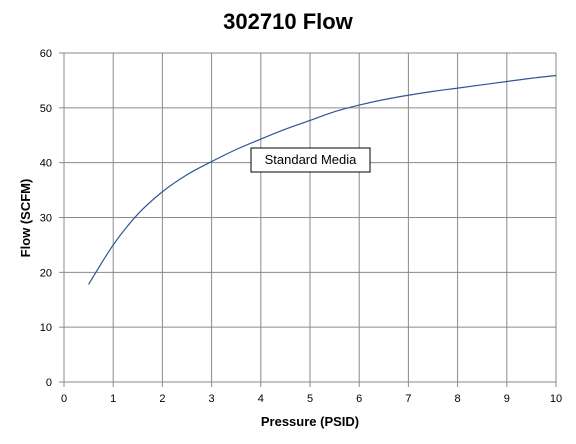 This screenshot has width=576, height=444. I want to click on x-tick-label-5: 5, so click(310, 399).